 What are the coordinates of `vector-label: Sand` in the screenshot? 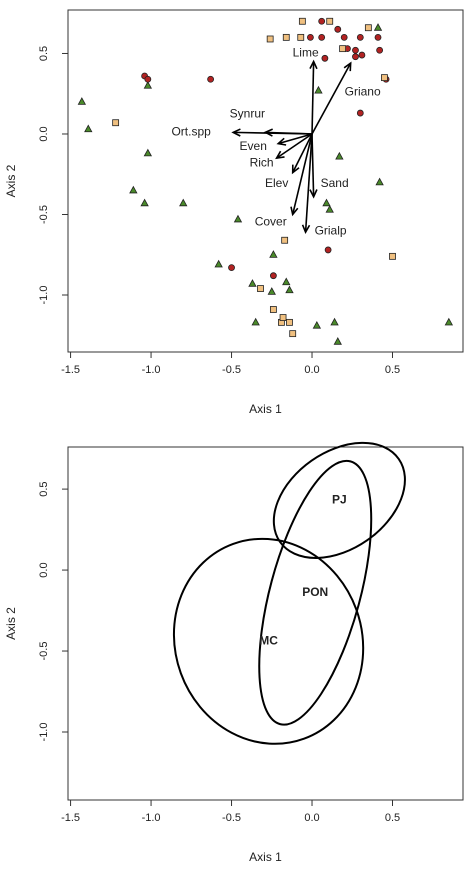 It's located at (335, 183).